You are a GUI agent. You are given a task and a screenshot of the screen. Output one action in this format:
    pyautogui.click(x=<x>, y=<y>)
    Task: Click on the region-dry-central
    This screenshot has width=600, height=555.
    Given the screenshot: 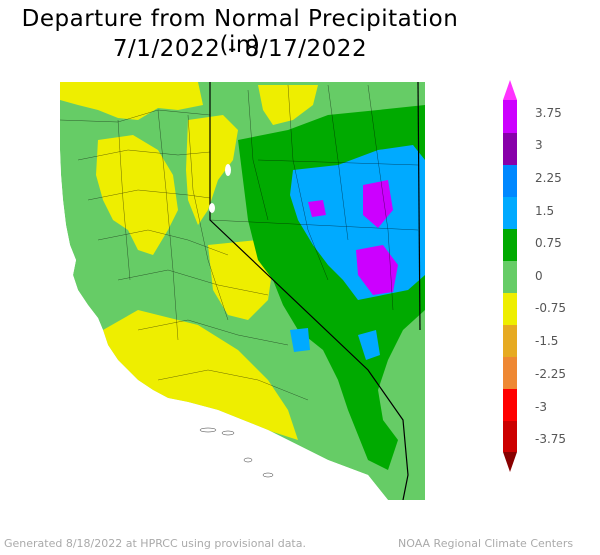 What is the action you would take?
    pyautogui.click(x=240, y=280)
    